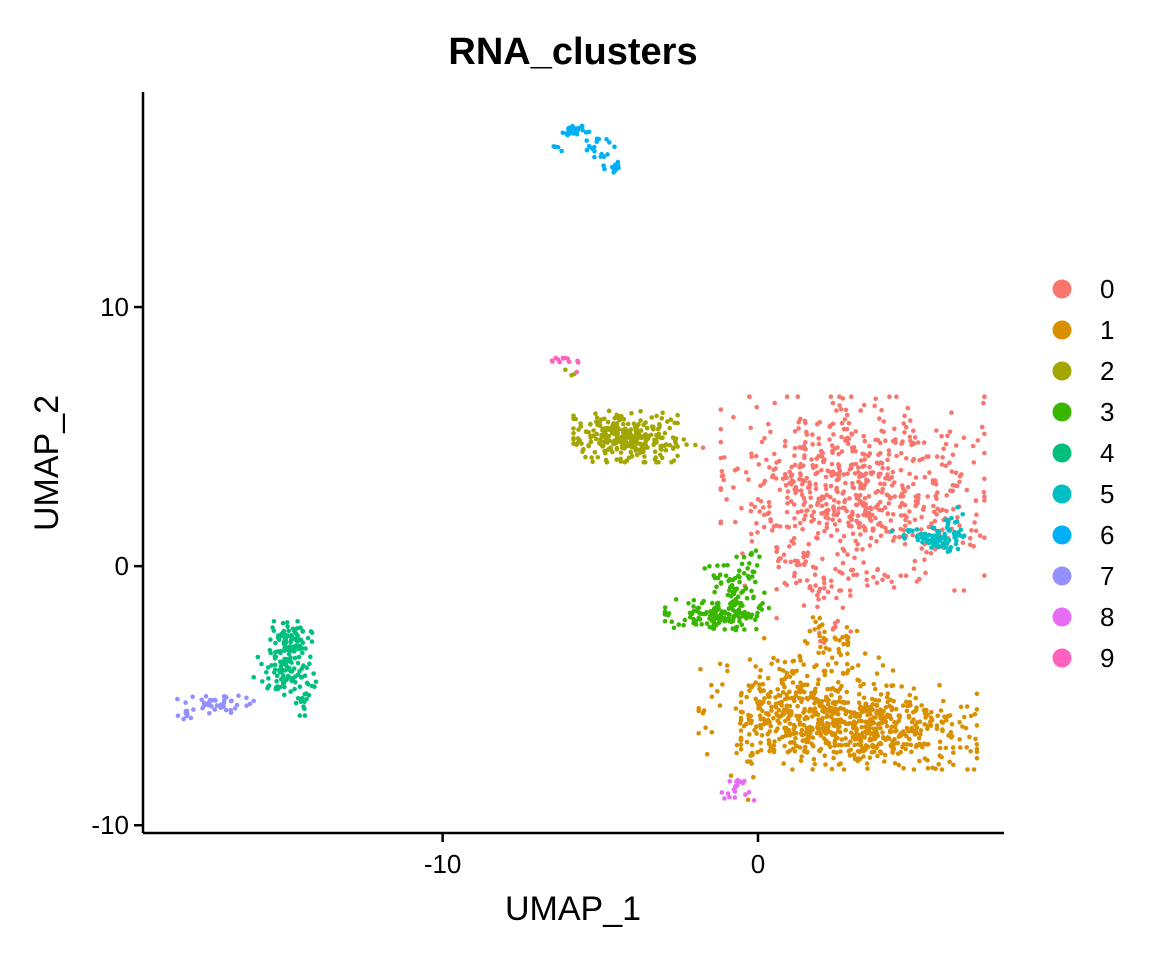 The image size is (1152, 960). Describe the element at coordinates (1107, 535) in the screenshot. I see `legend-label: 6` at that location.